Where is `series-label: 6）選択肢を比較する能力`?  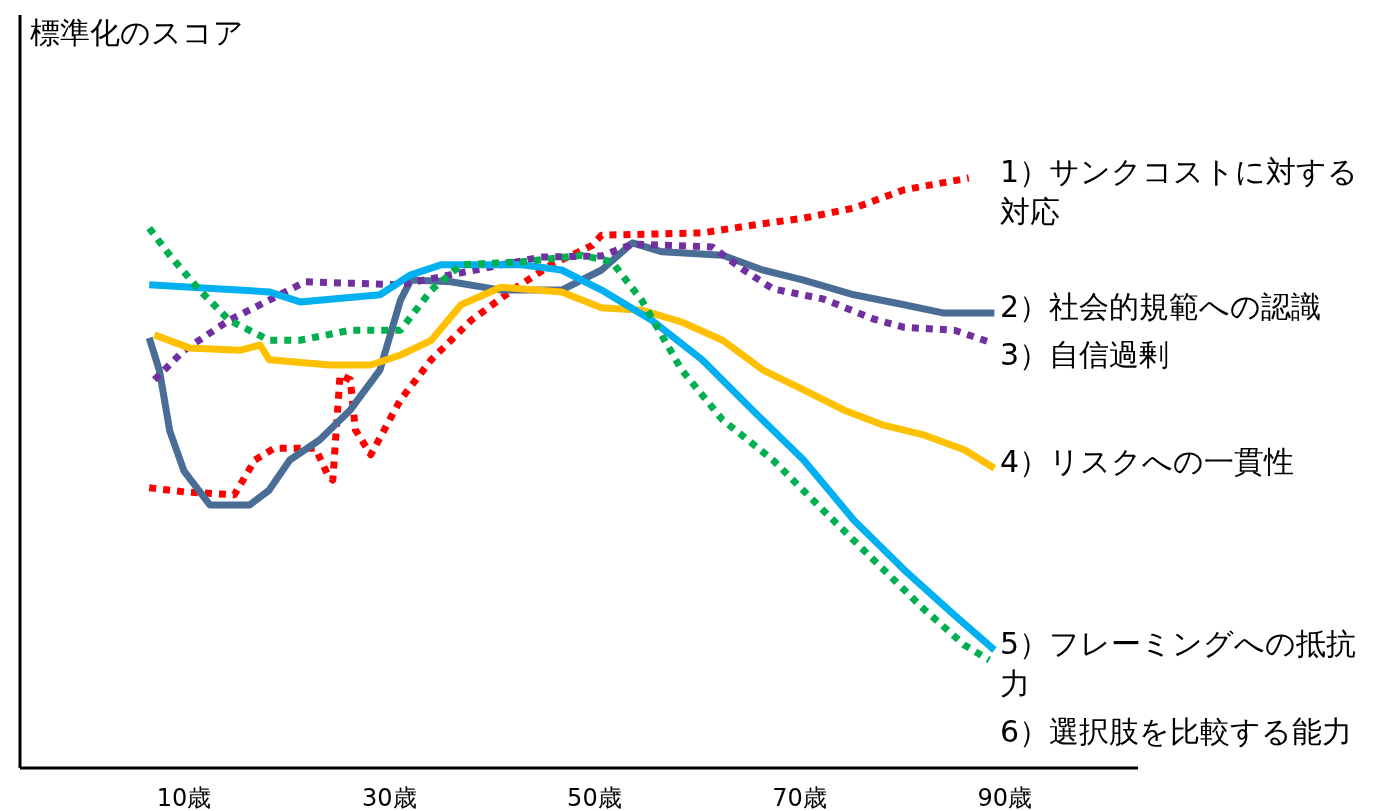 series-label: 6）選択肢を比較する能力 is located at coordinates (1176, 731).